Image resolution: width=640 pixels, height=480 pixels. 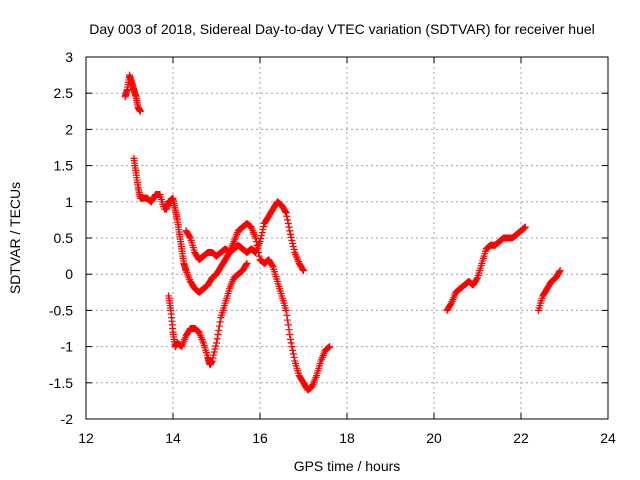 I want to click on x-tick-label: 16, so click(x=260, y=438).